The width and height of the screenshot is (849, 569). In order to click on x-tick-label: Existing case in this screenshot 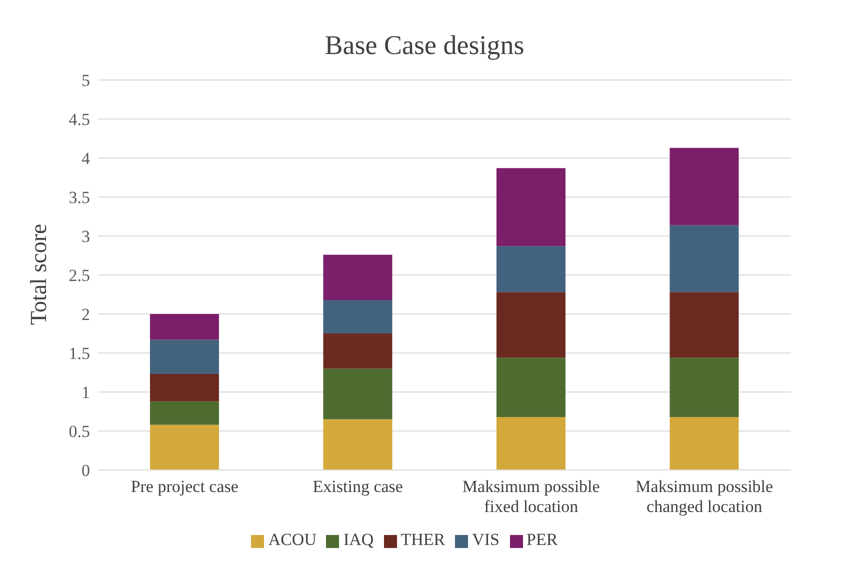, I will do `click(357, 486)`.